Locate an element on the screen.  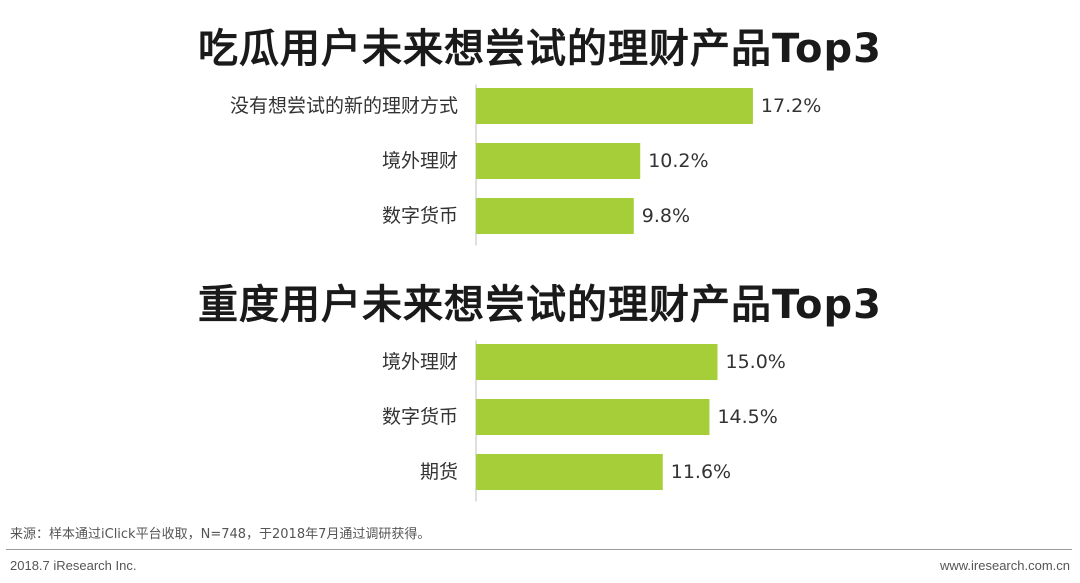
category-label-2-1: 境外理财 is located at coordinates (420, 362).